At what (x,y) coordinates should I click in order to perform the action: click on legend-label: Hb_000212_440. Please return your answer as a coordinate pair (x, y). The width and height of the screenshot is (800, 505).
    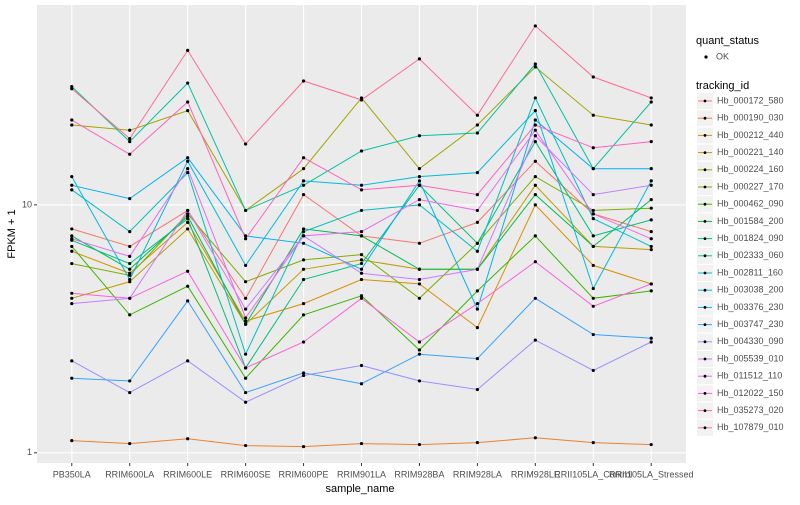
    Looking at the image, I should click on (750, 135).